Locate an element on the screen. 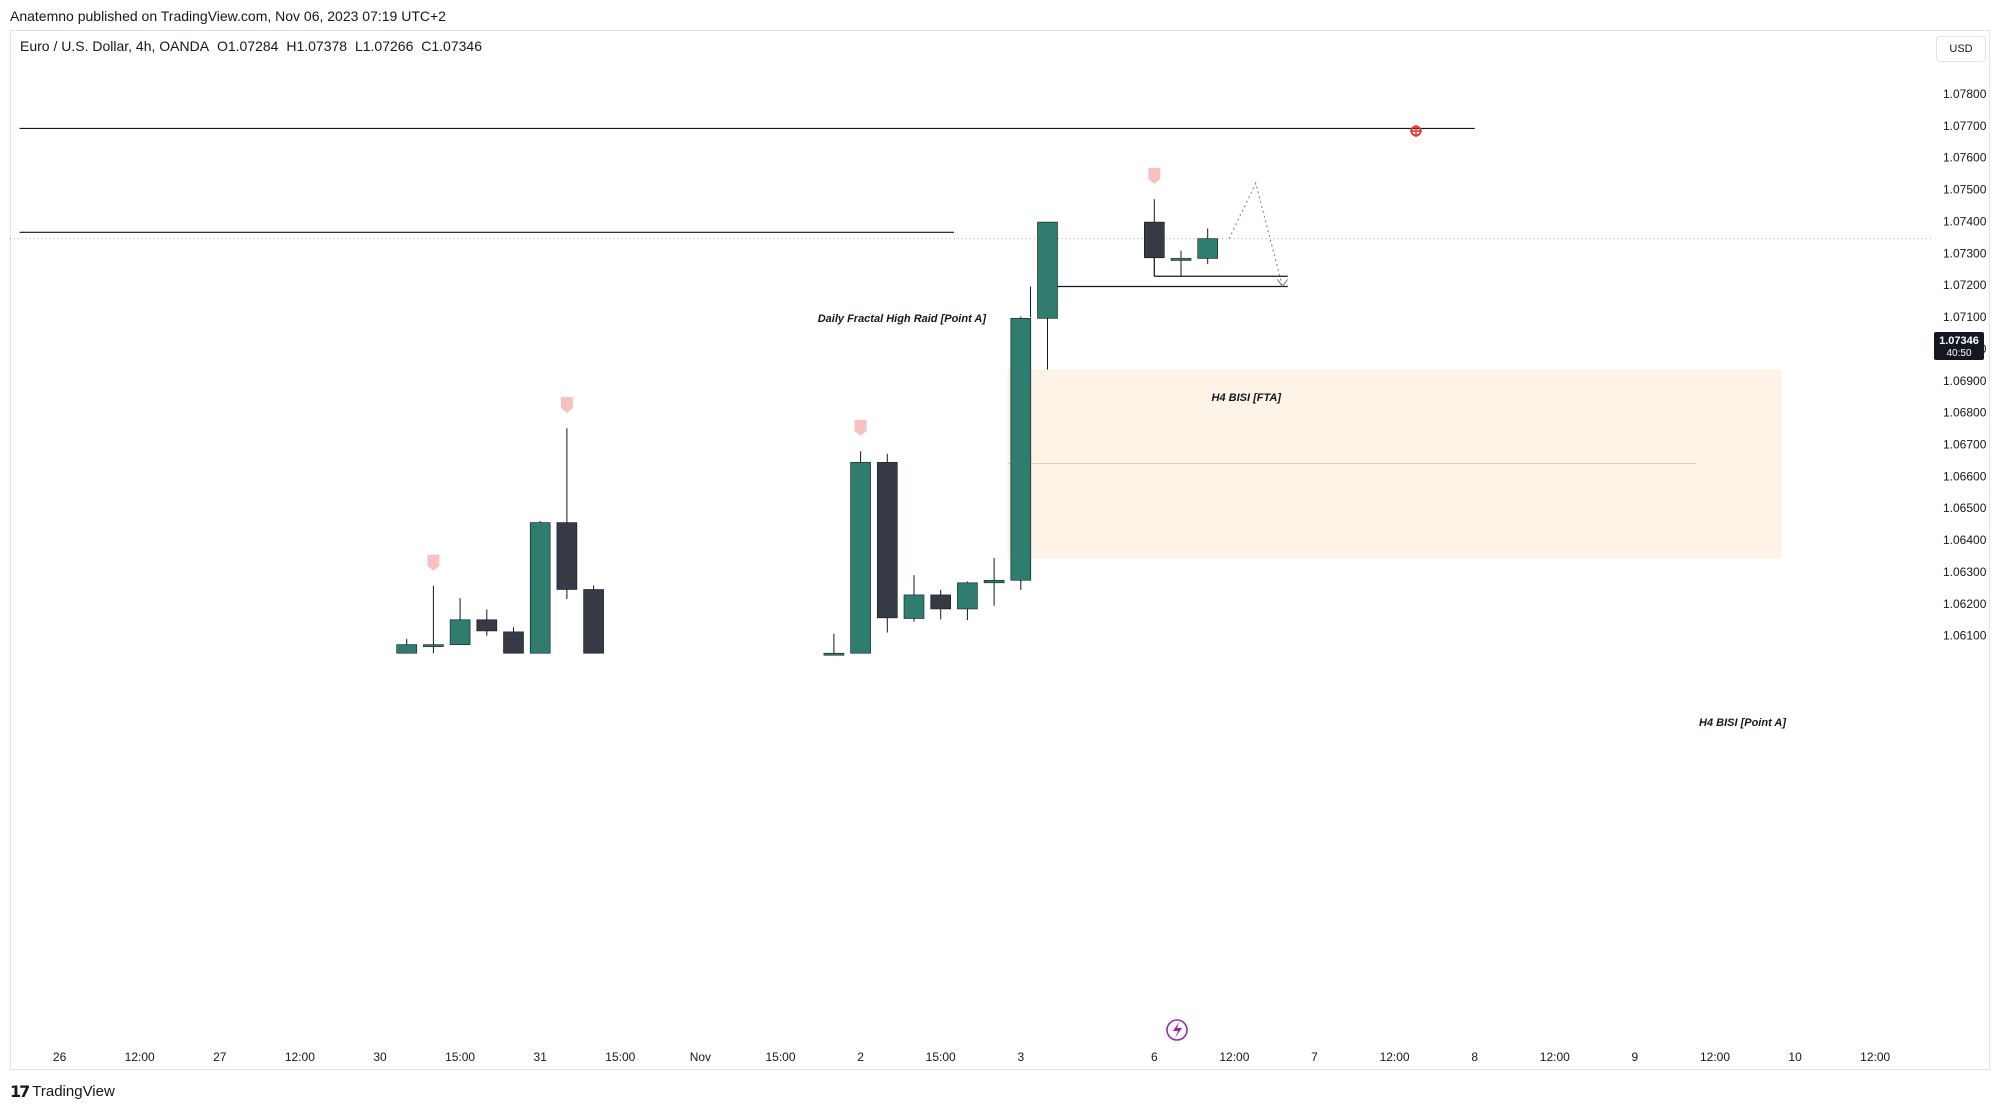  time-tick-label: 26 is located at coordinates (60, 1057).